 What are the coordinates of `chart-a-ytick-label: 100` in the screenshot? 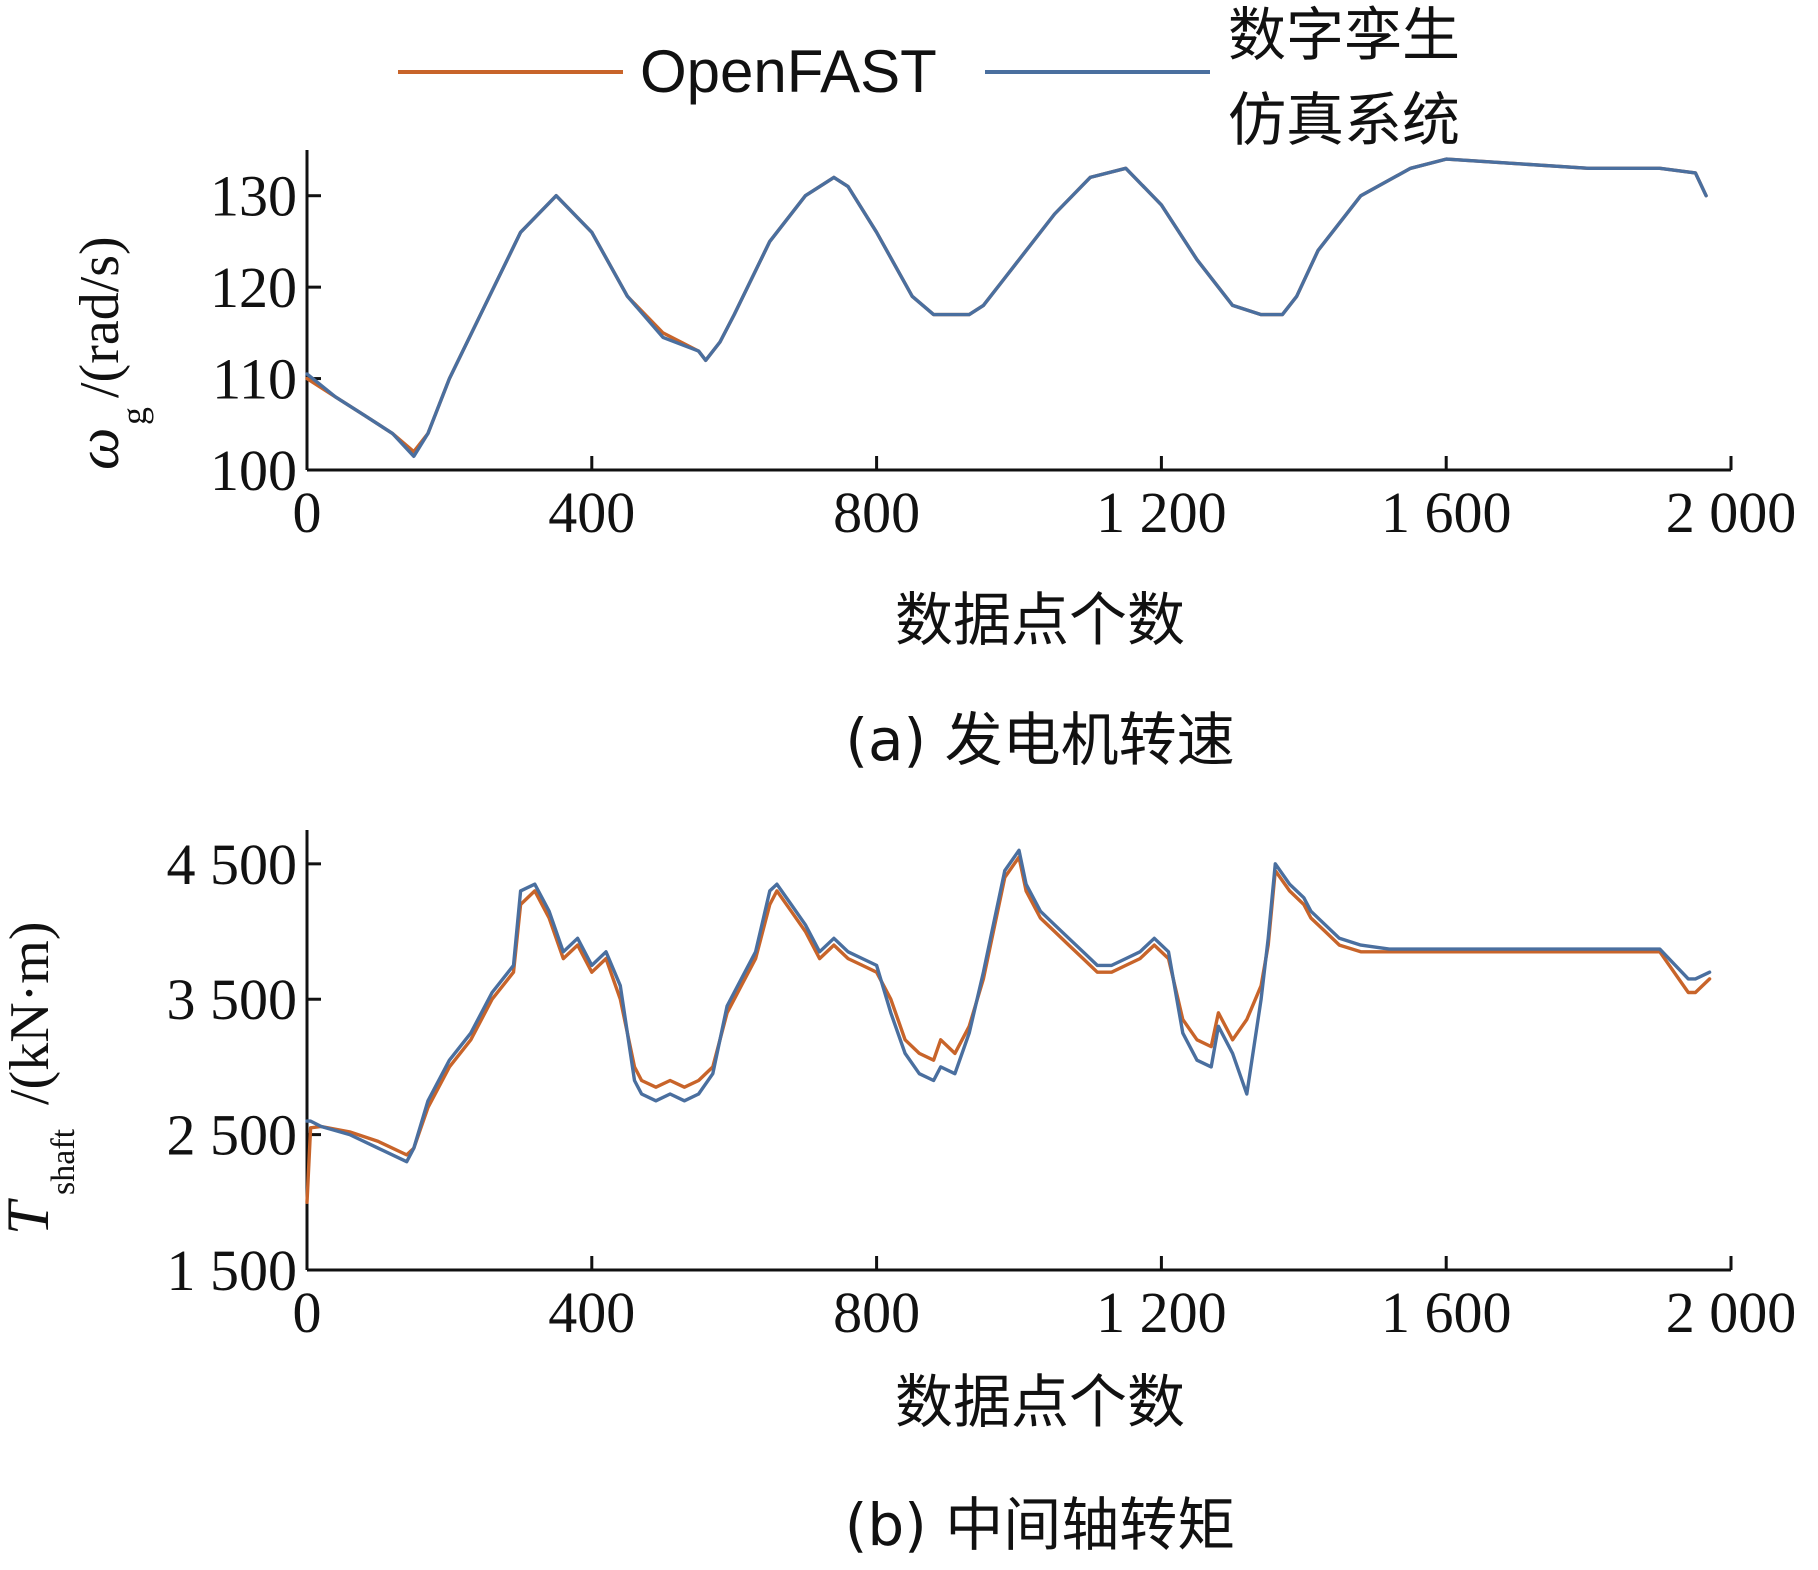 It's located at (253, 470).